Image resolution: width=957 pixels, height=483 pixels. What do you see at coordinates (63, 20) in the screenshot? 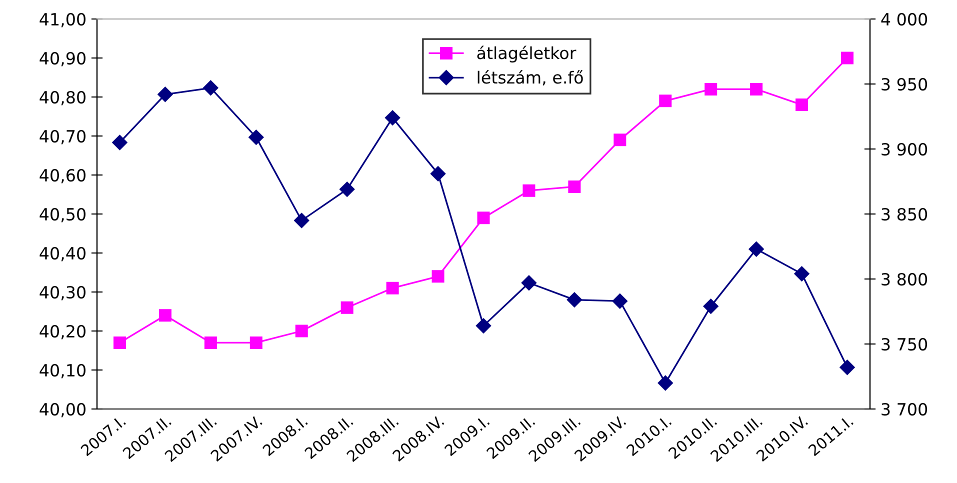
I see `y-tick-label: 41,00` at bounding box center [63, 20].